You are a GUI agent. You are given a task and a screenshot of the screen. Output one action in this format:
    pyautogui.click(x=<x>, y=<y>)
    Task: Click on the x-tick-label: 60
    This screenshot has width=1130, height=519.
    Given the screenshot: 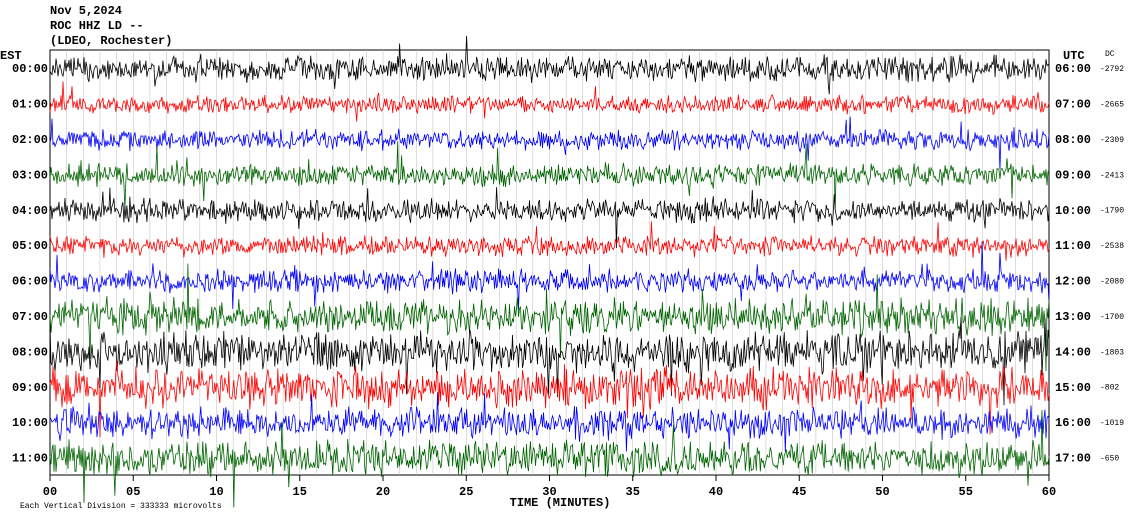 What is the action you would take?
    pyautogui.click(x=1049, y=492)
    